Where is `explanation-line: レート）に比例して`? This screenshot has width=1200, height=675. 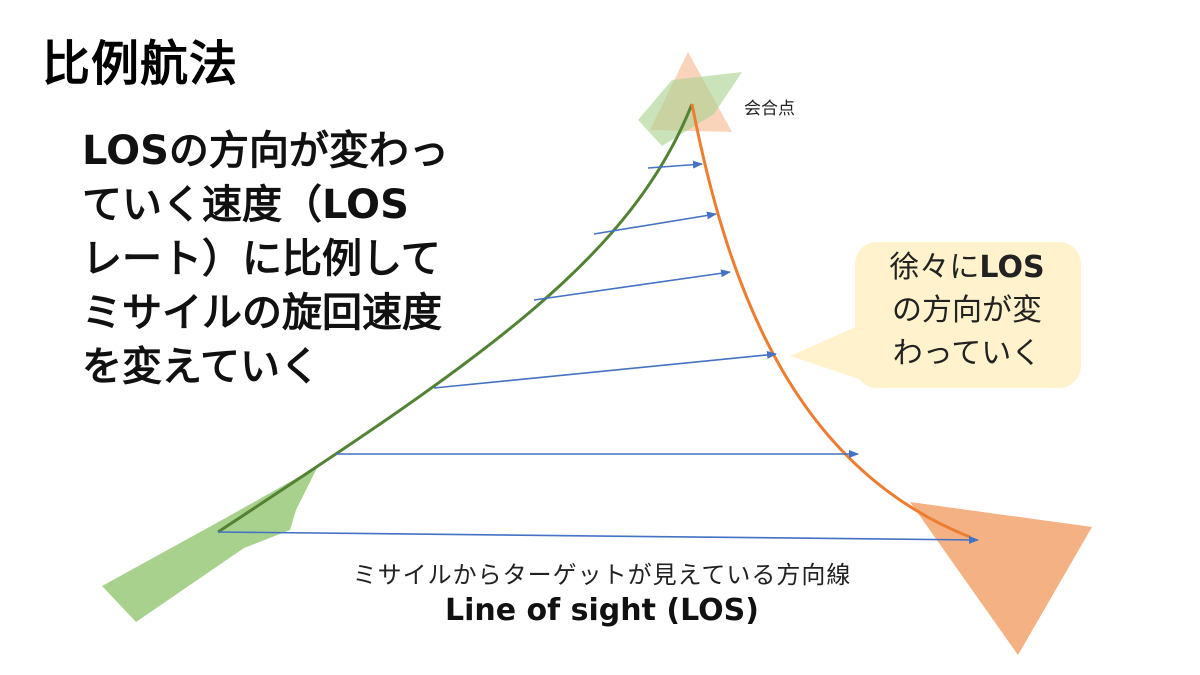
explanation-line: レート）に比例して is located at coordinates (261, 259).